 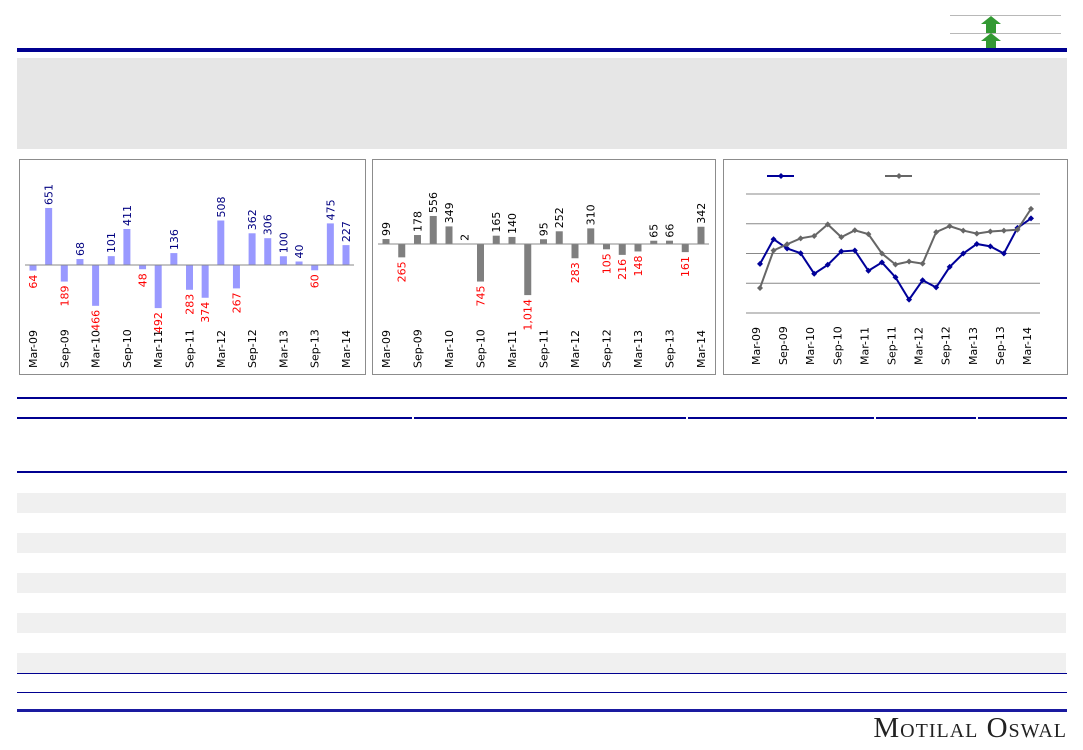 I want to click on x-tick-label: Sep-09, so click(x=418, y=348).